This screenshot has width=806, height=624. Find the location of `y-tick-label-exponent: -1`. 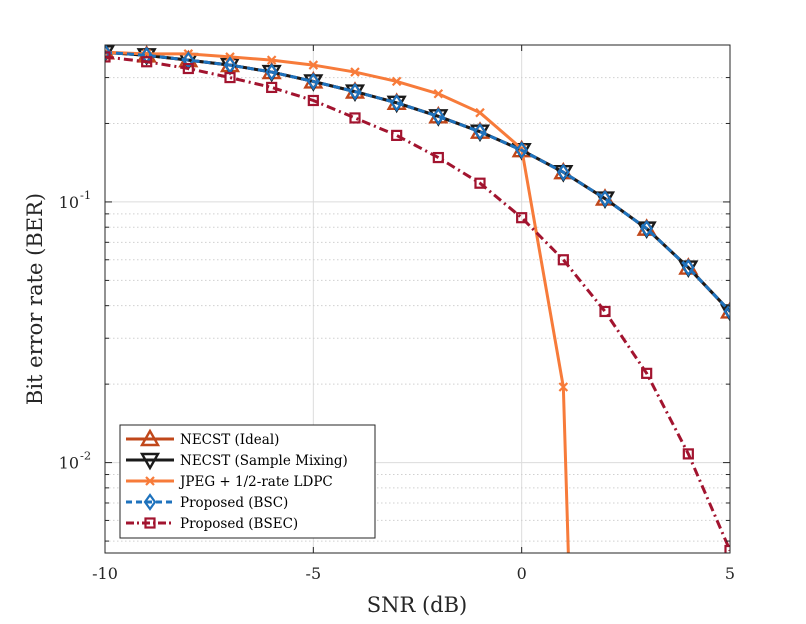

y-tick-label-exponent: -1 is located at coordinates (85, 195).